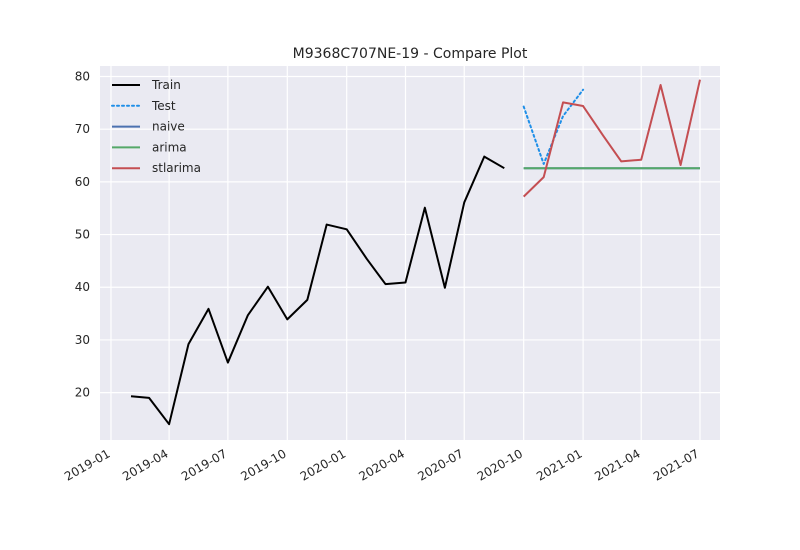 The image size is (800, 550). I want to click on legend-label-naive: naive, so click(168, 127).